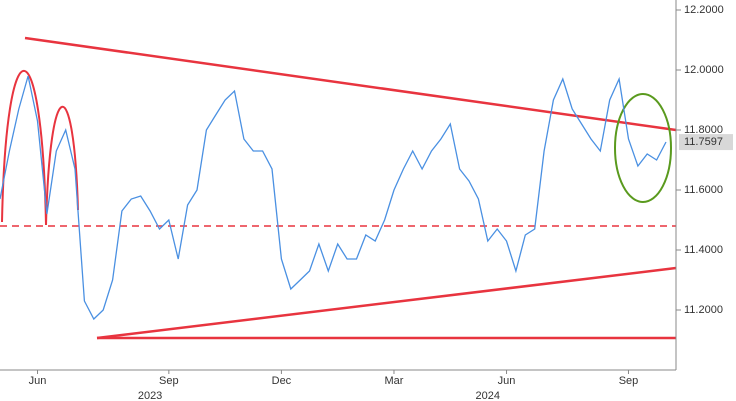 The image size is (736, 401). What do you see at coordinates (703, 130) in the screenshot?
I see `y-tick-label: 11.8000` at bounding box center [703, 130].